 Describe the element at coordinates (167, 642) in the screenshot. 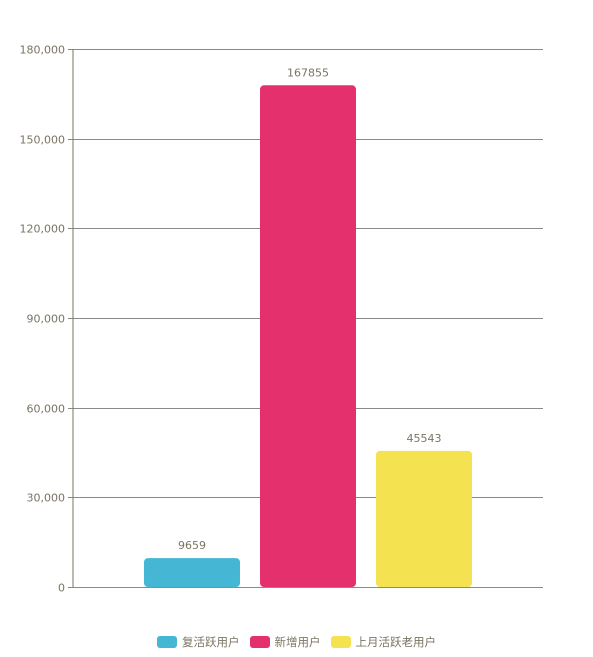

I see `legend-swatch-reactivated` at that location.